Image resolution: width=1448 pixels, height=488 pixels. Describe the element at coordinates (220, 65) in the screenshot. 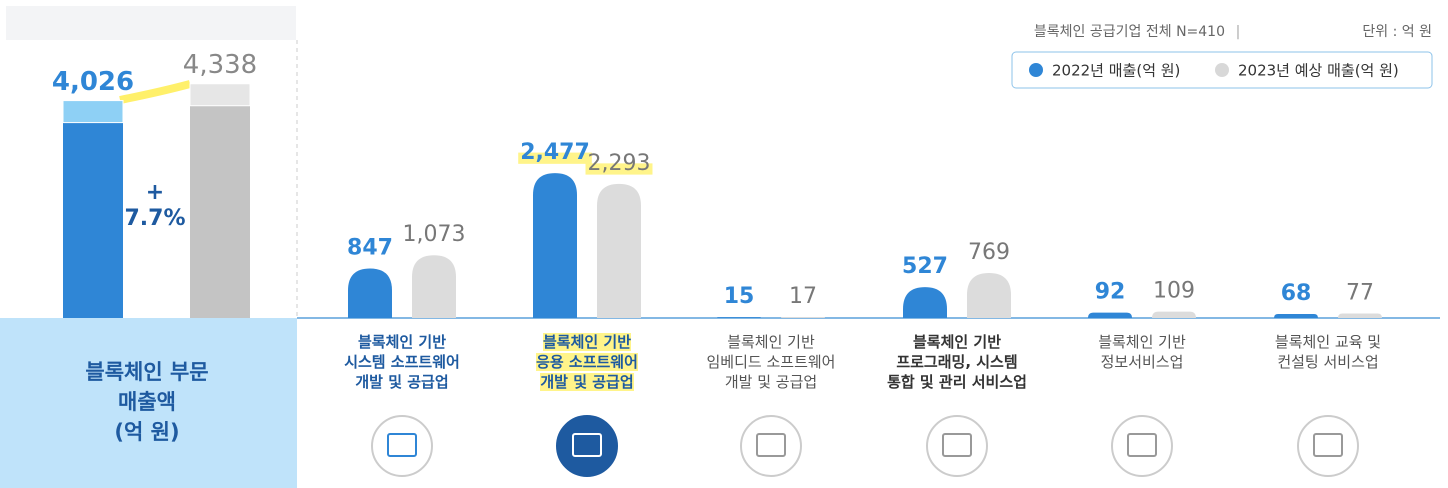

I see `total-value-label: 4,338` at that location.